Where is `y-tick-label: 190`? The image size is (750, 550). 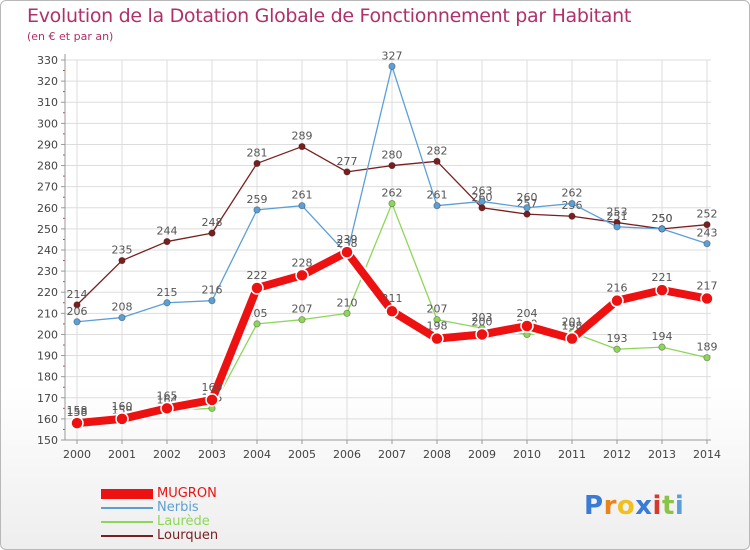
y-tick-label: 190 is located at coordinates (47, 356).